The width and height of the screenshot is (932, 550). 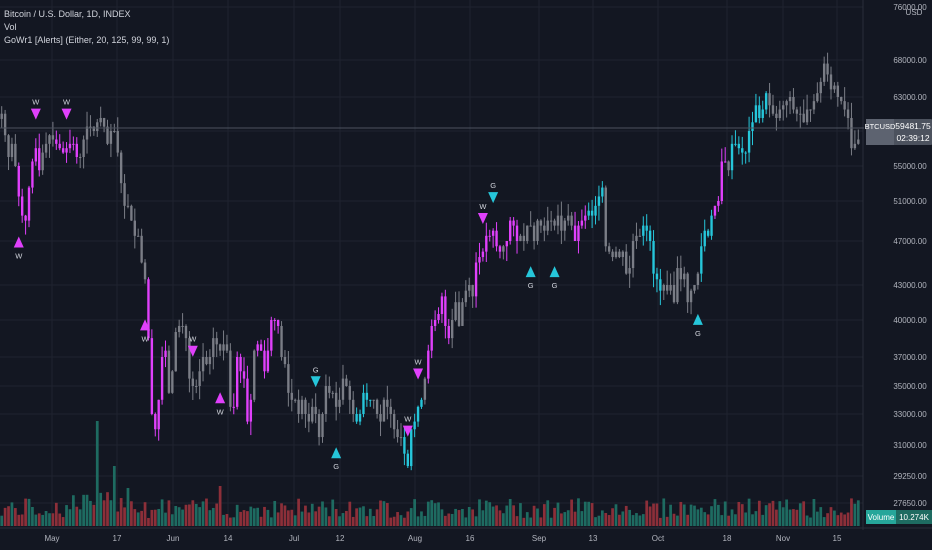 What do you see at coordinates (67, 14) in the screenshot?
I see `legend-symbol: Bitcoin / U.S. Dollar, 1D, INDEX` at bounding box center [67, 14].